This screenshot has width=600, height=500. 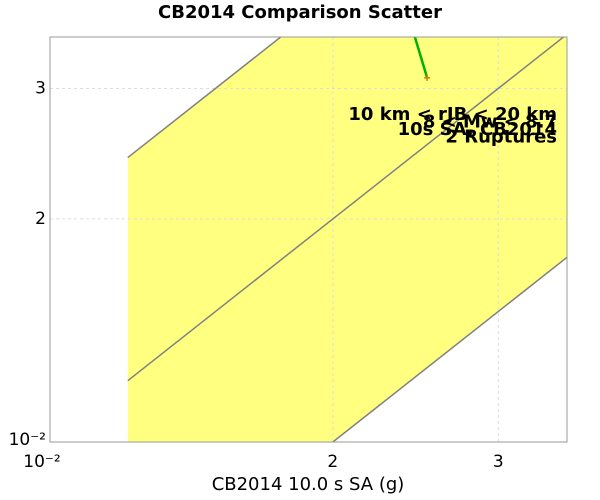 What do you see at coordinates (308, 484) in the screenshot?
I see `x-axis-label: CB2014 10.0 s SA (g)` at bounding box center [308, 484].